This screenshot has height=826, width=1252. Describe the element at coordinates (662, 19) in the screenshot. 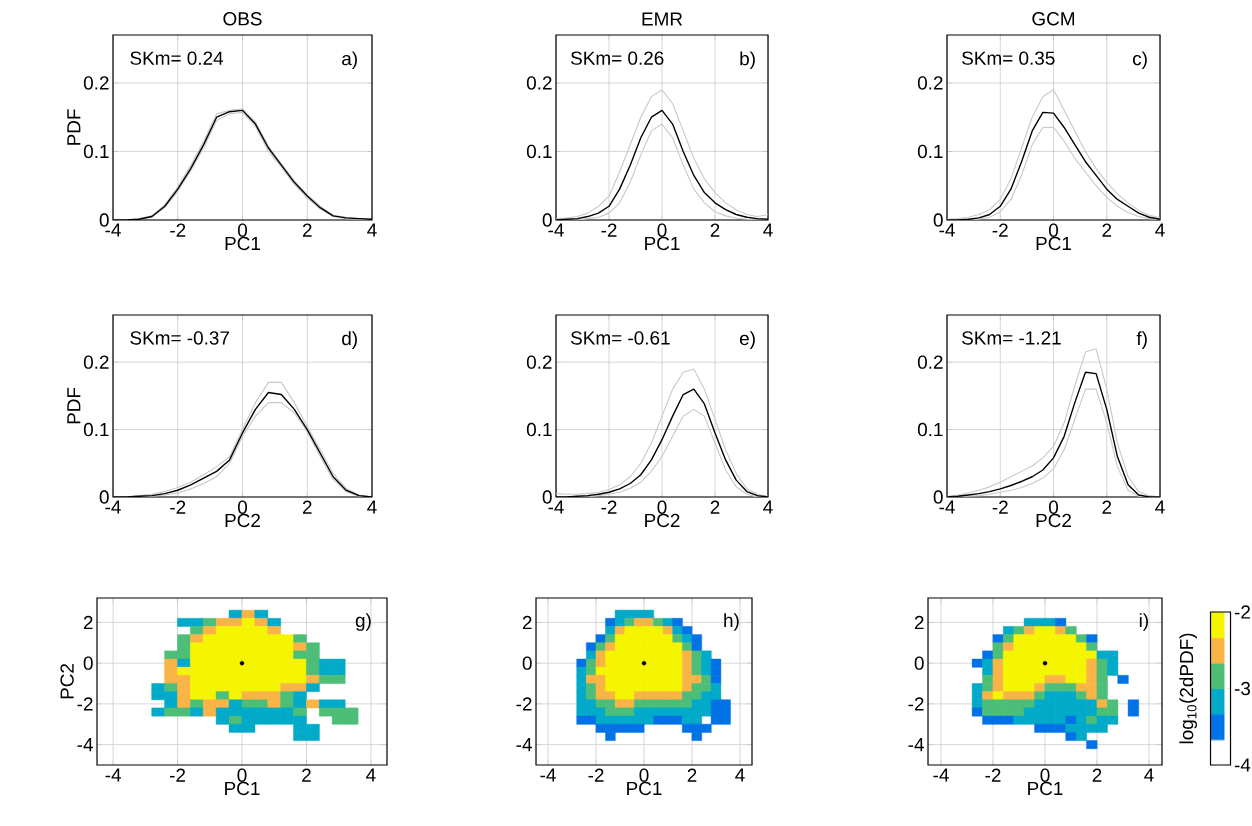

I see `chart-title: EMR` at that location.